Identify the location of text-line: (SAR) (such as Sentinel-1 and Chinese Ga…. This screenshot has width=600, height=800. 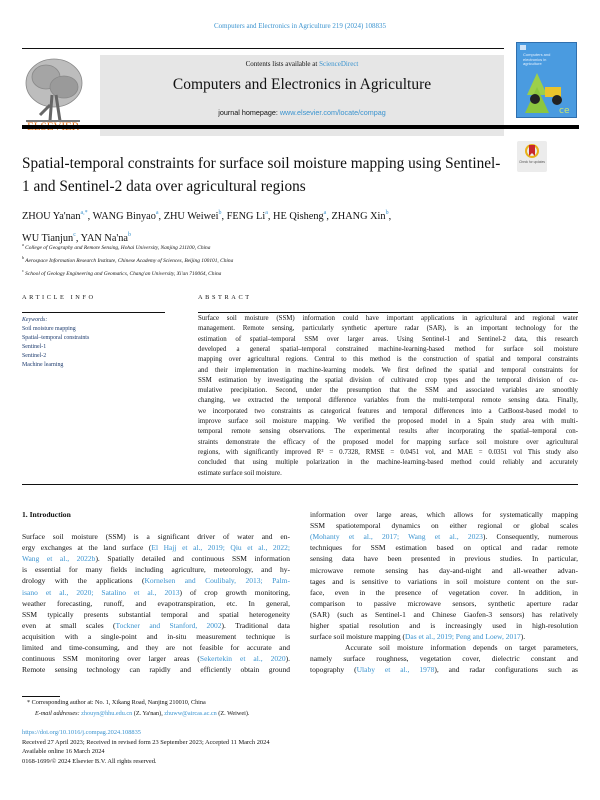
(444, 614).